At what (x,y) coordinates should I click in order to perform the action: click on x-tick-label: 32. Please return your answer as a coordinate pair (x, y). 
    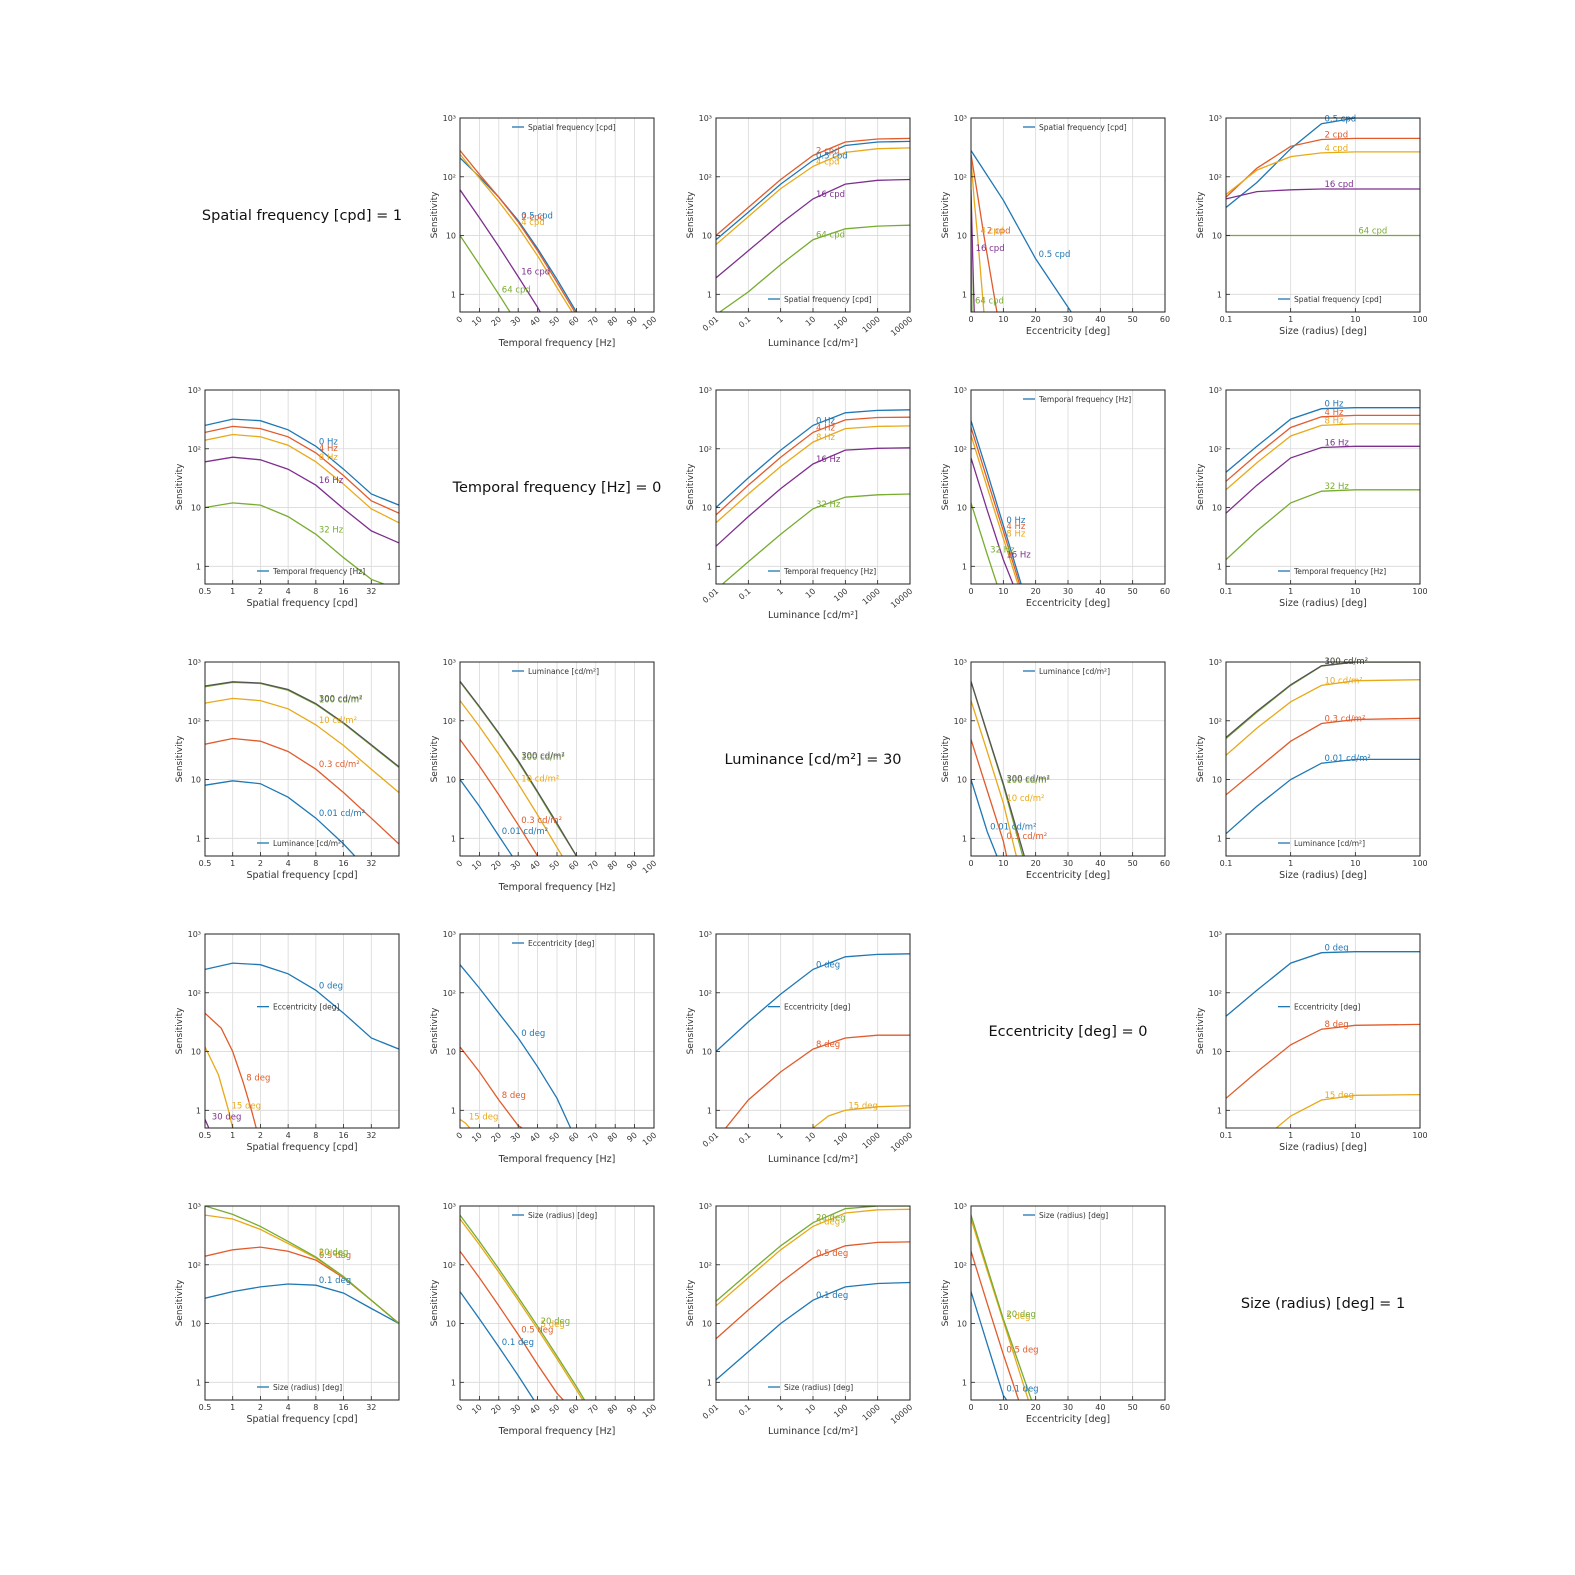
    Looking at the image, I should click on (371, 1407).